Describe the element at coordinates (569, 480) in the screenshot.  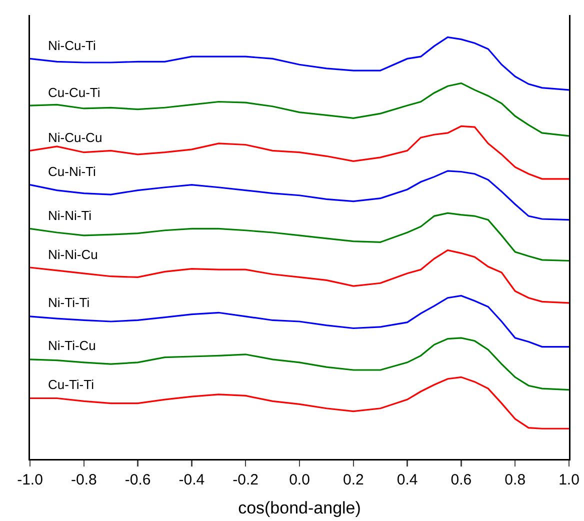
I see `x-tick-label: 1.0` at that location.